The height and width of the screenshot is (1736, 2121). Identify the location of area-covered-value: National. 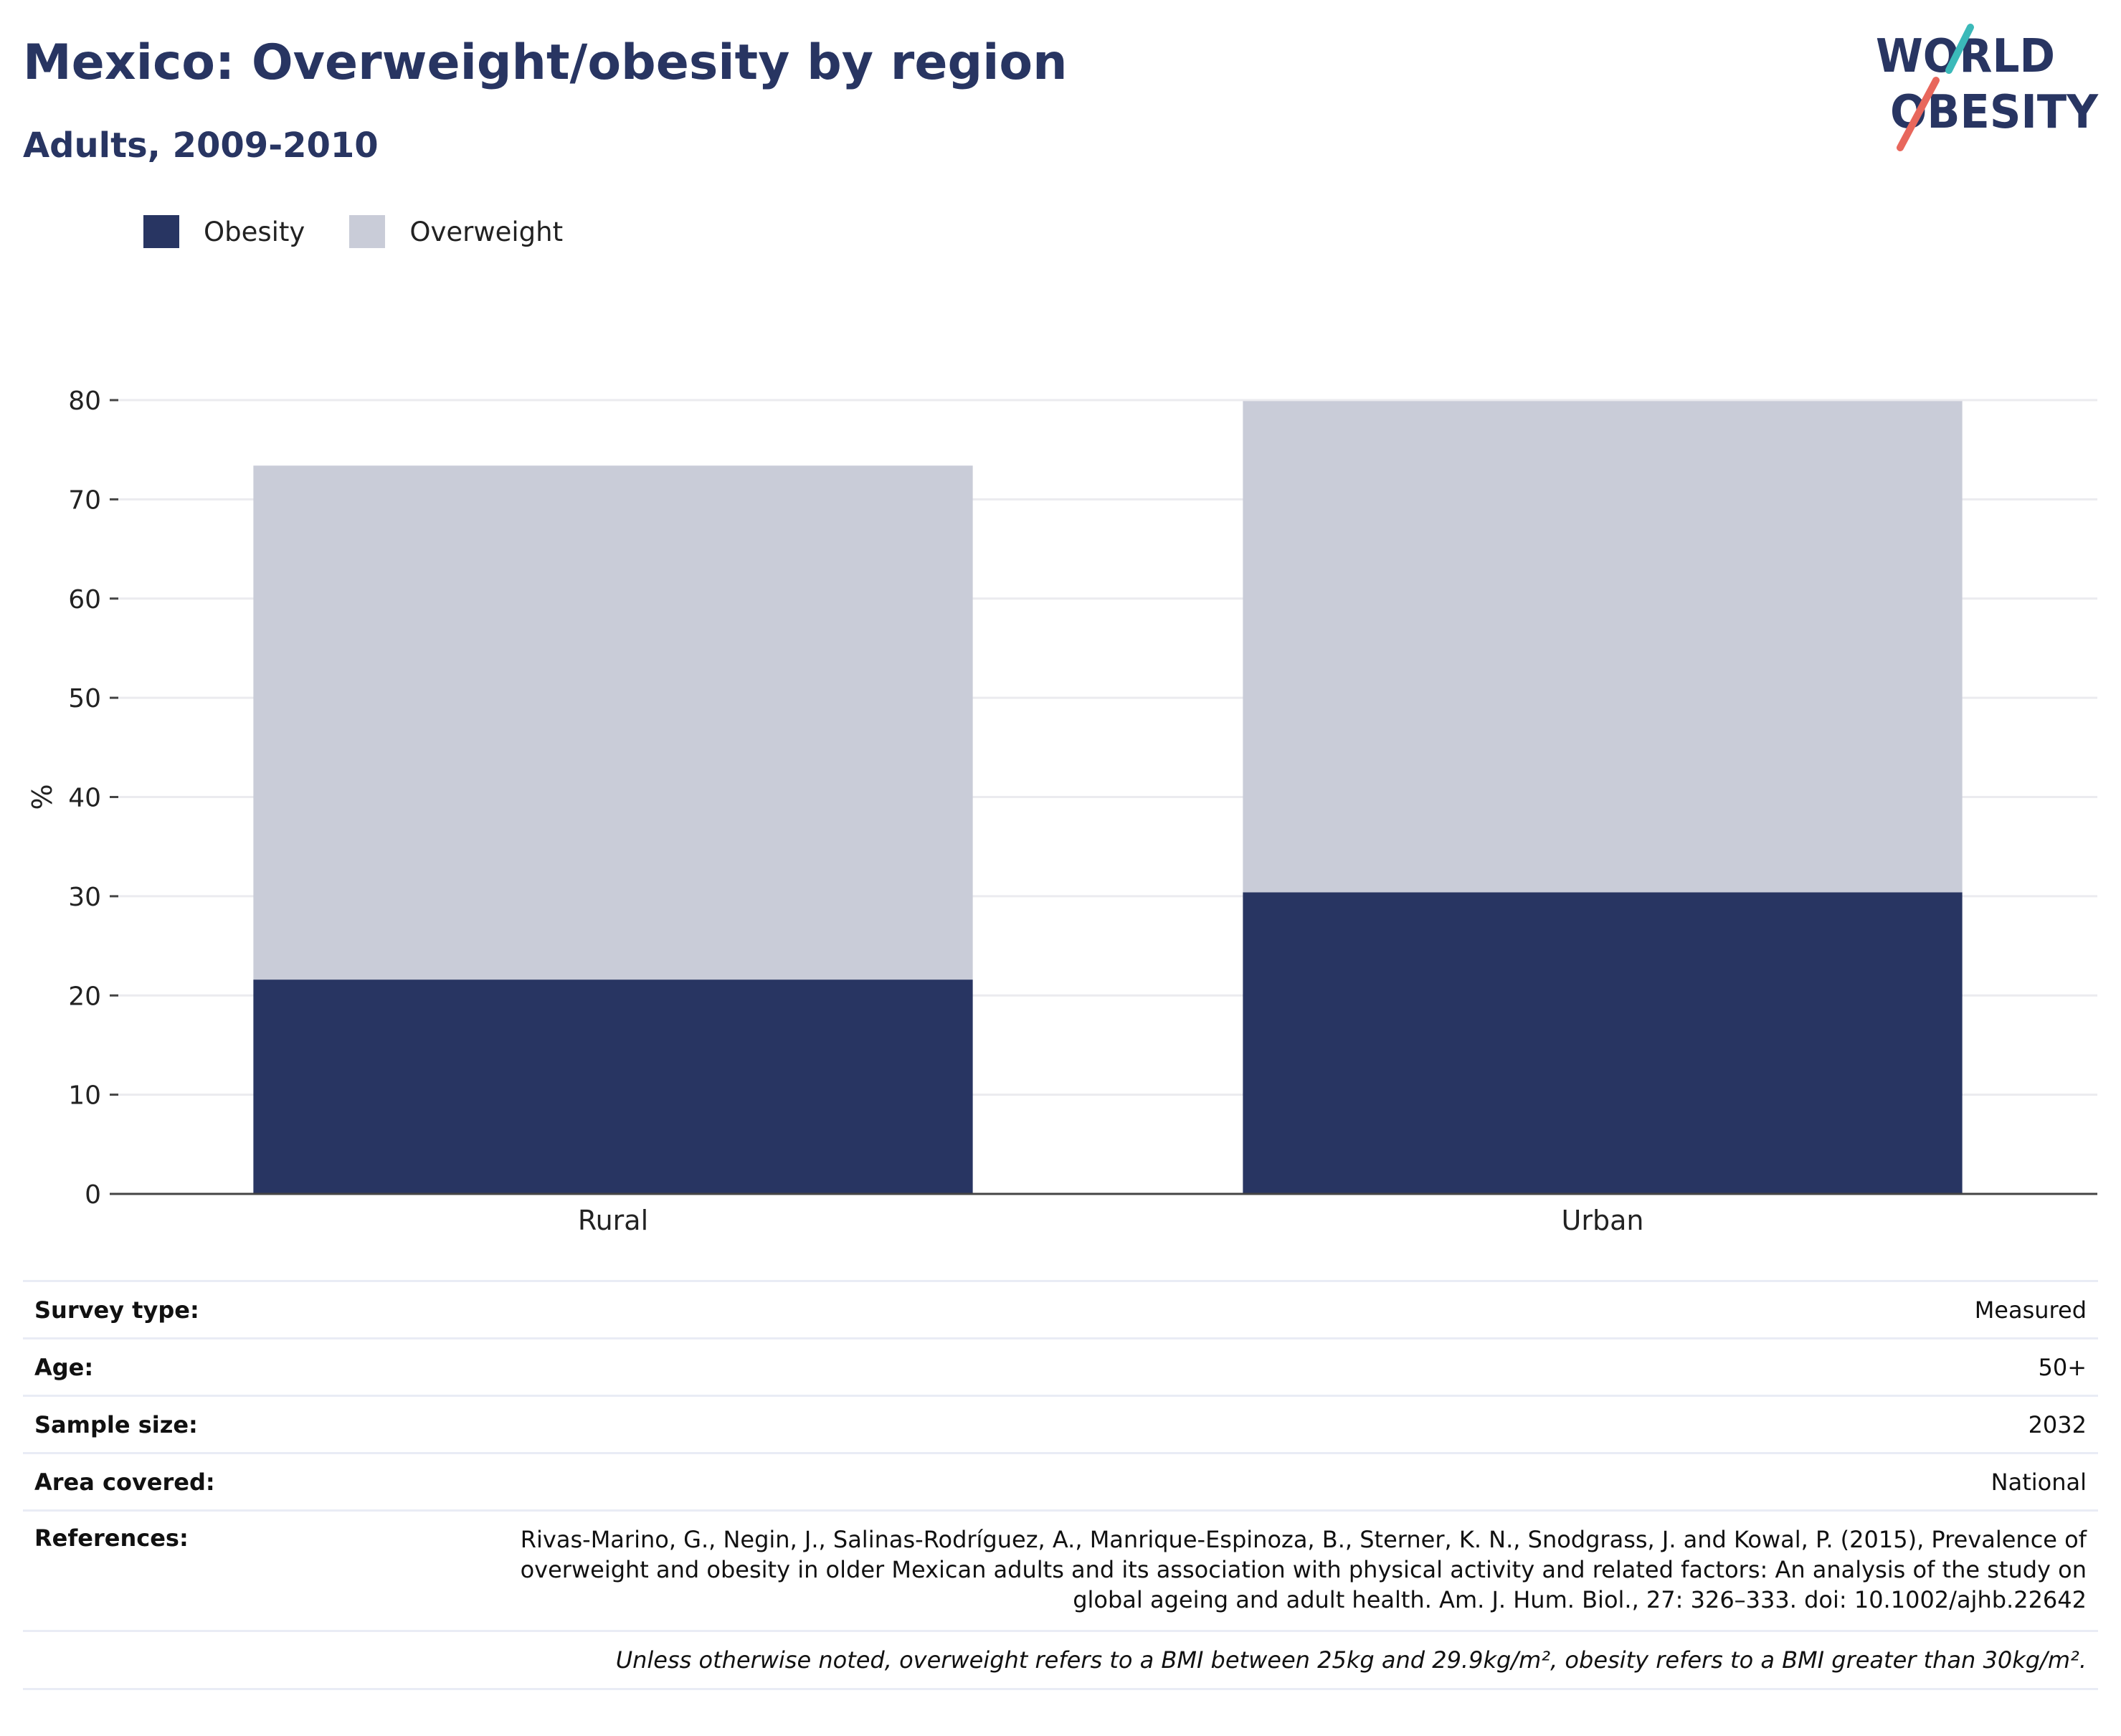
(2038, 1482).